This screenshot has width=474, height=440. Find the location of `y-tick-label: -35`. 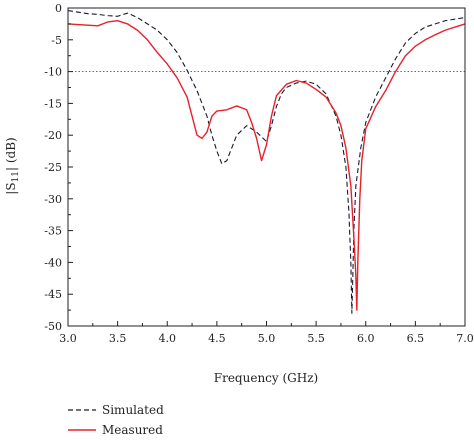

y-tick-label: -35 is located at coordinates (53, 231).